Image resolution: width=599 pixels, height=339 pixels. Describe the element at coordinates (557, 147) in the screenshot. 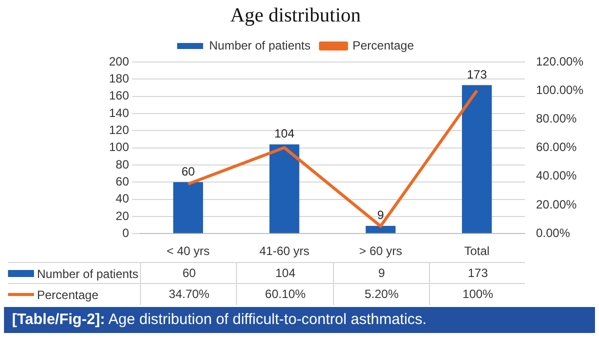

I see `y2-tick-label: 60.00%` at that location.